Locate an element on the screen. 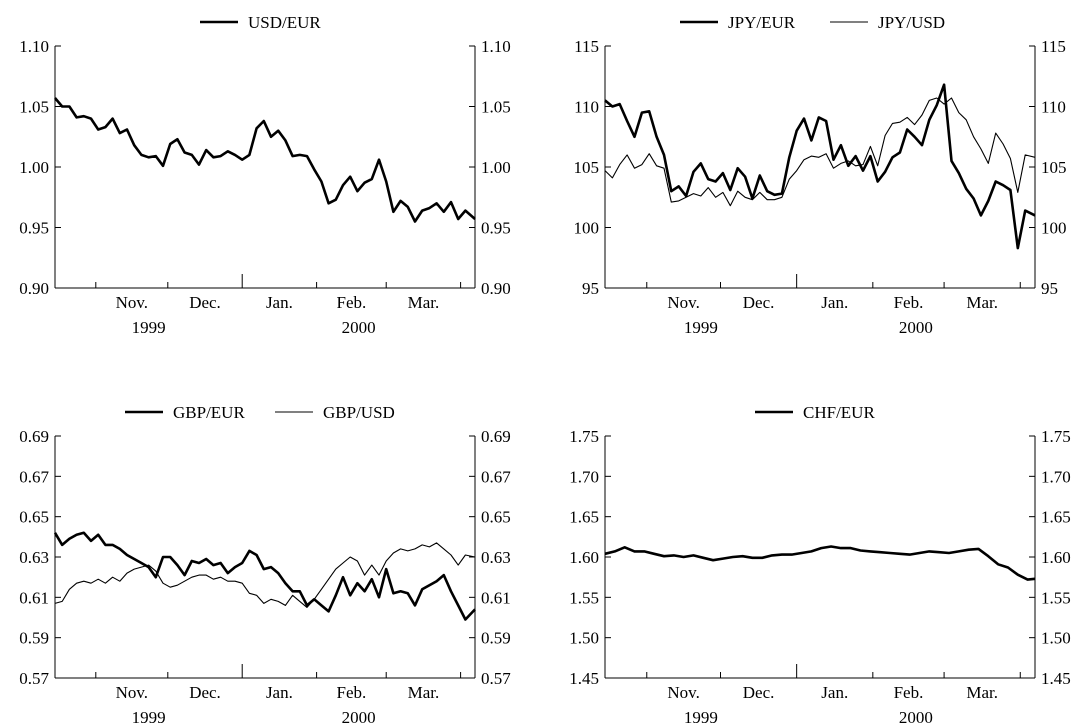 The image size is (1085, 728). legend-label: USD/EUR is located at coordinates (284, 22).